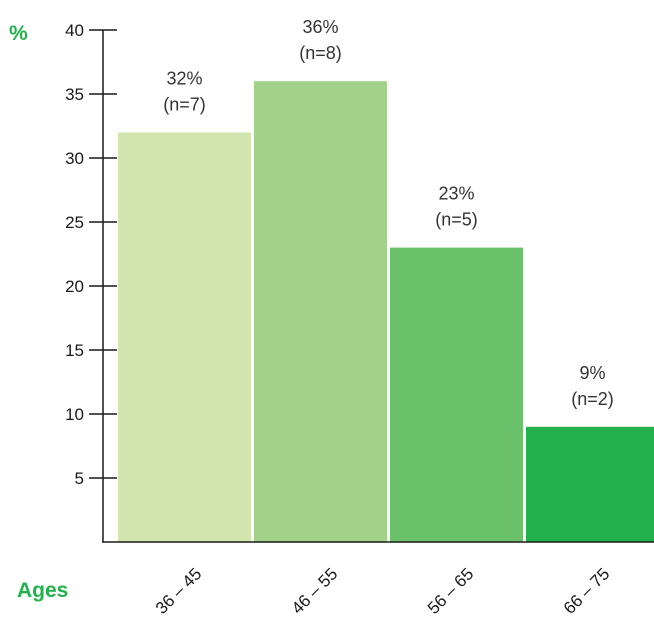  Describe the element at coordinates (315, 591) in the screenshot. I see `x-category-label: 46 – 55` at that location.